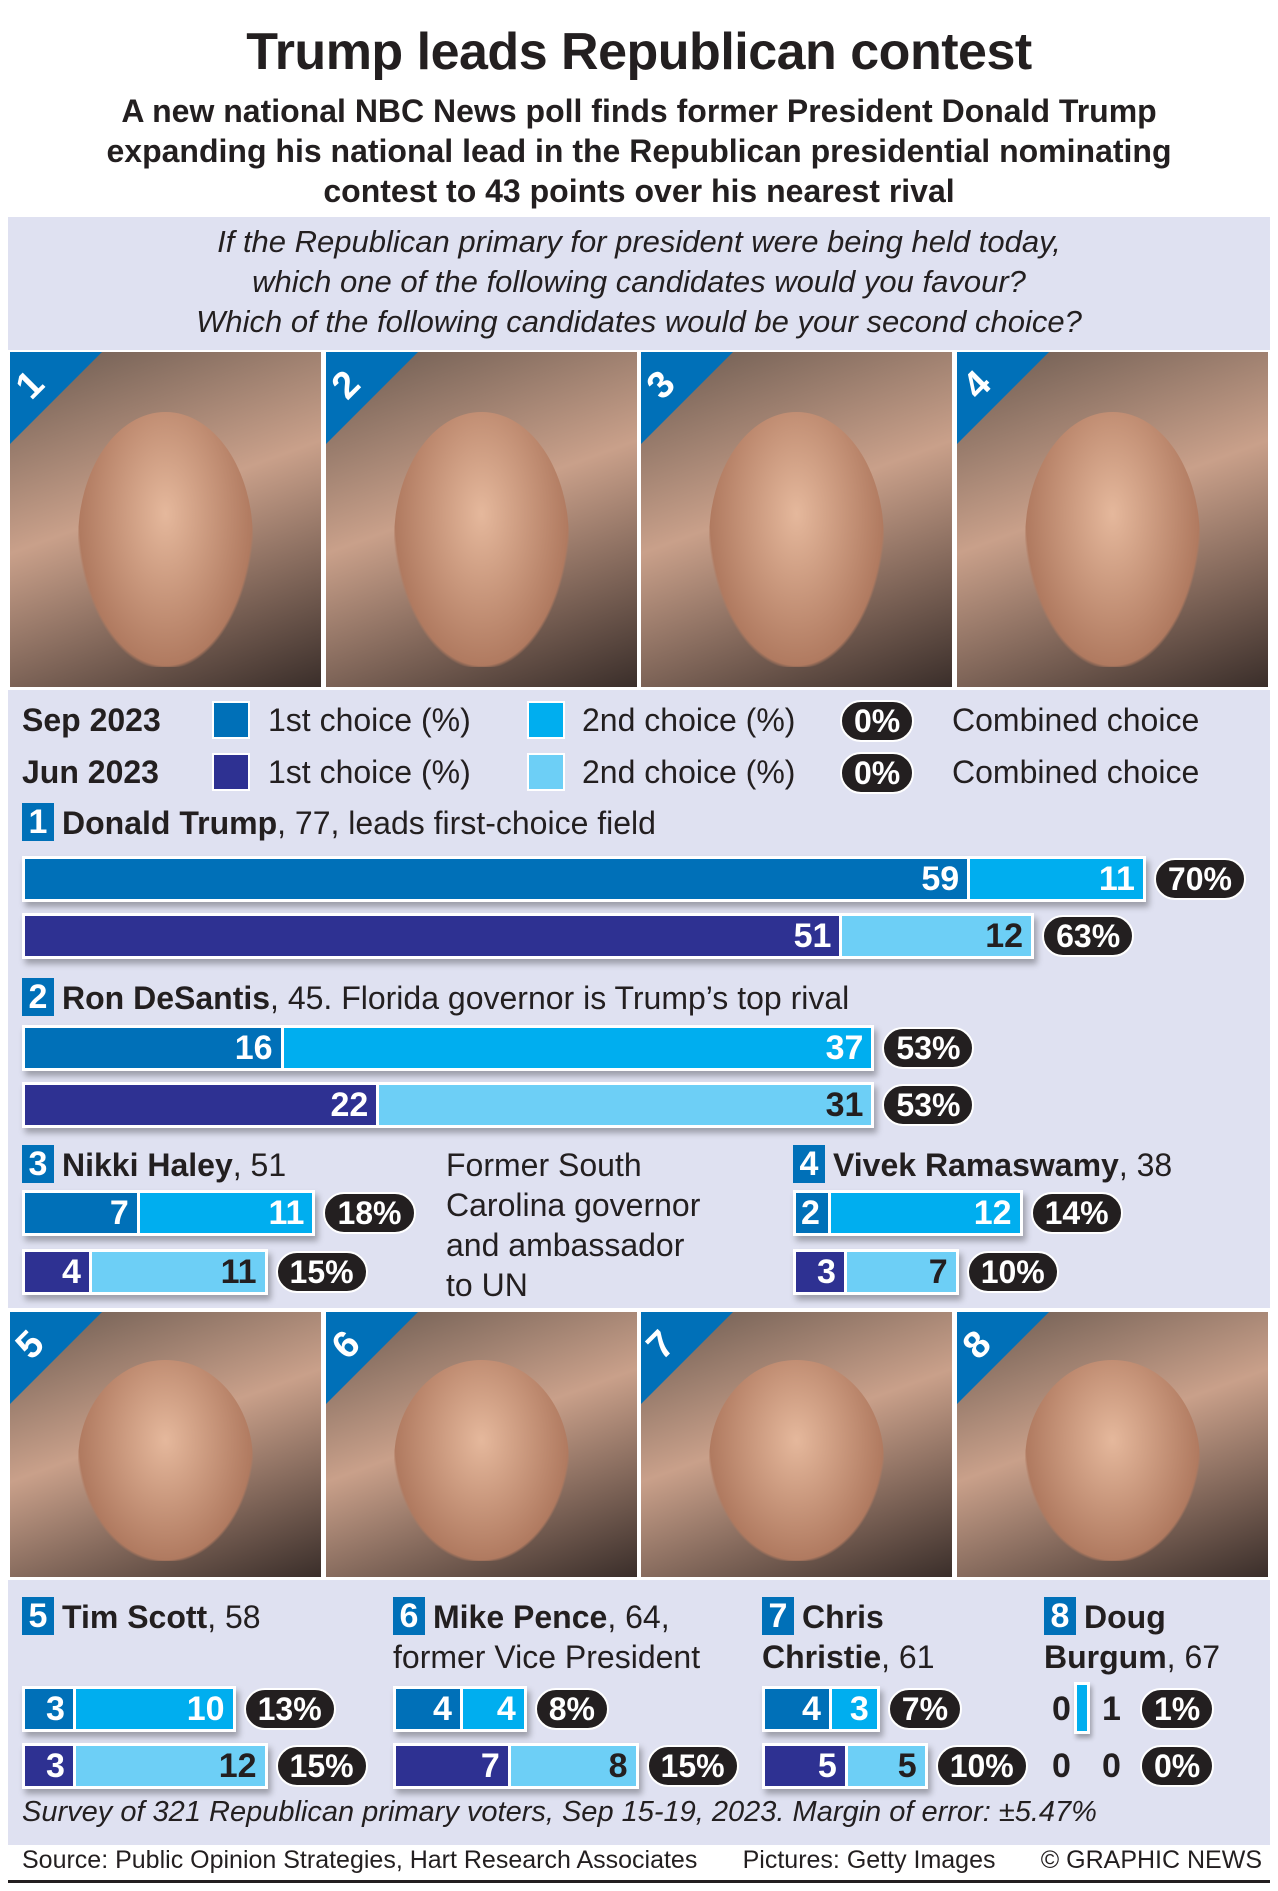  I want to click on bar-sep: 3 10, so click(129, 1709).